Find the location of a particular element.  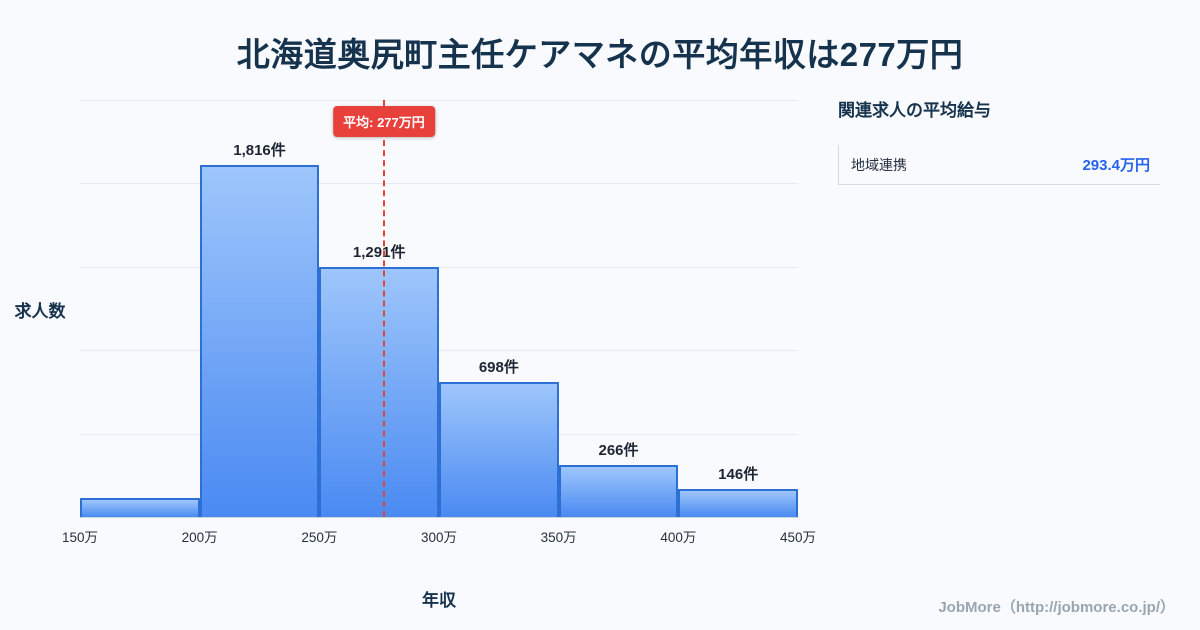

side-panel-item: 地域連携 293.4万円 is located at coordinates (999, 165).